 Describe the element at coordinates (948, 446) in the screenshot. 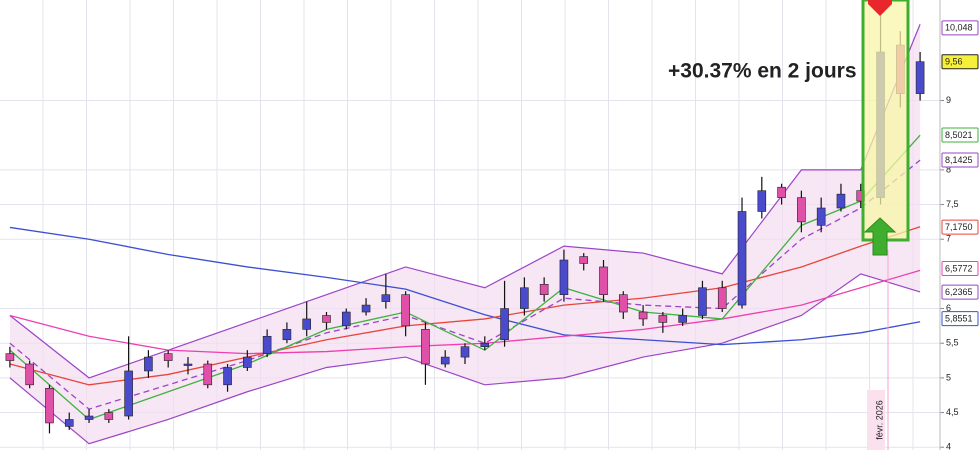

I see `y-tick-label: 4` at that location.